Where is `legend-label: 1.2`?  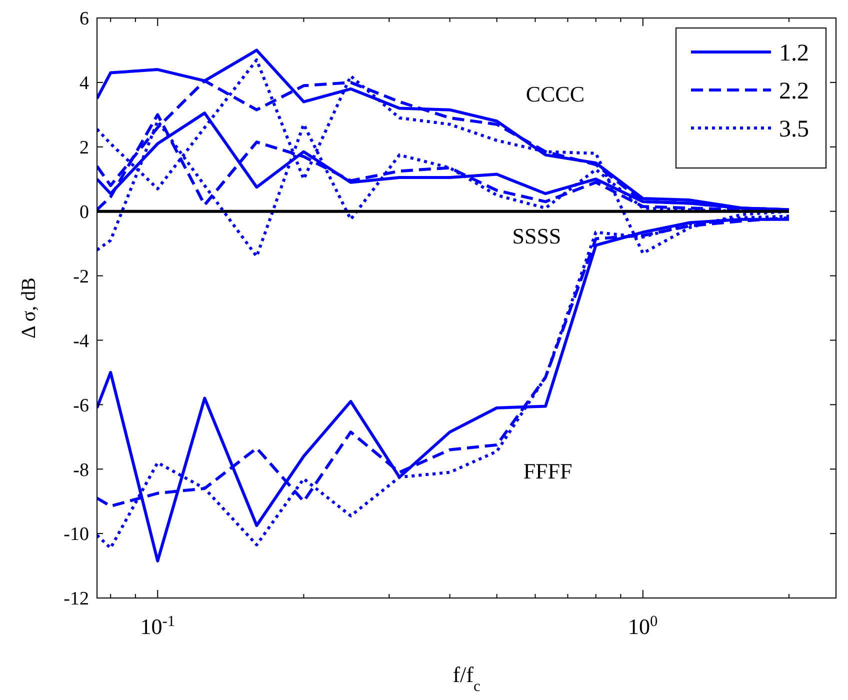
legend-label: 1.2 is located at coordinates (794, 53).